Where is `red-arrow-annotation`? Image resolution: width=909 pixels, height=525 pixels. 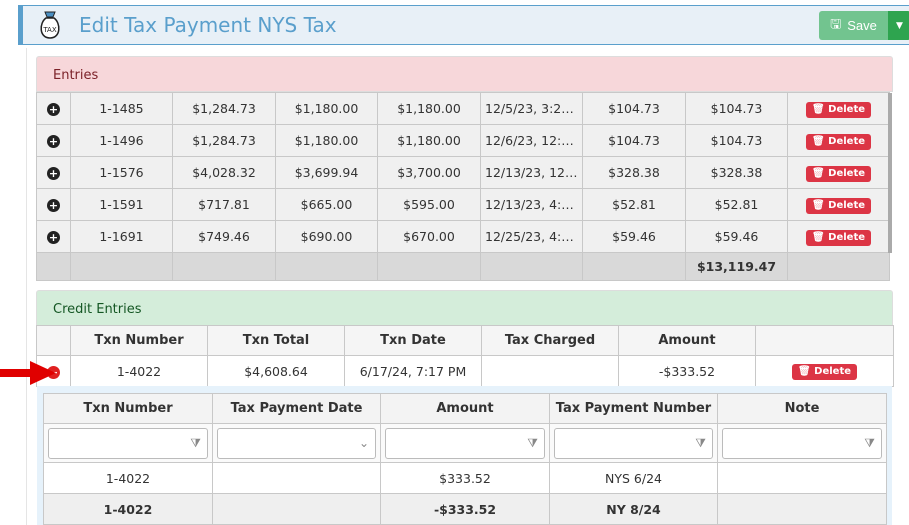
red-arrow-annotation is located at coordinates (28, 373).